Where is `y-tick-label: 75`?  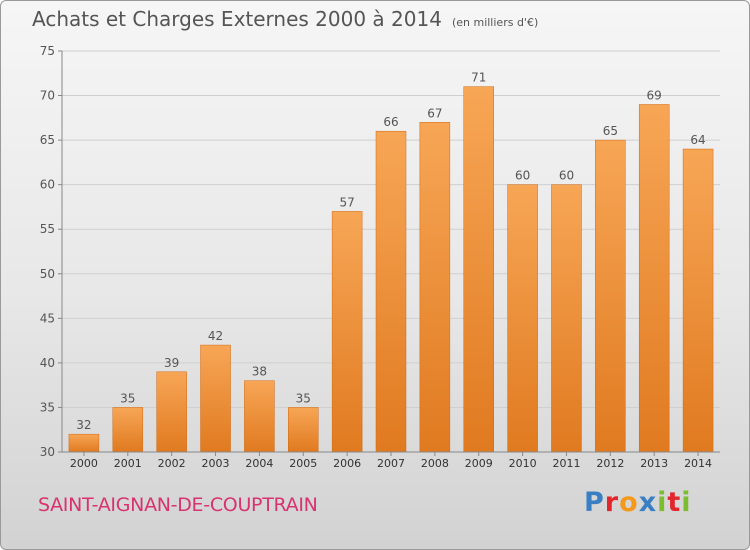 y-tick-label: 75 is located at coordinates (47, 51).